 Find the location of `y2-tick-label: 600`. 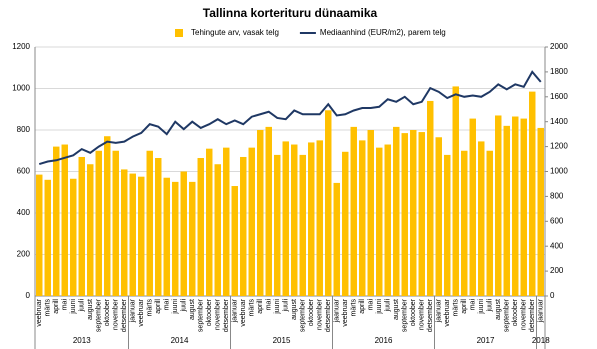

y2-tick-label: 600 is located at coordinates (557, 220).